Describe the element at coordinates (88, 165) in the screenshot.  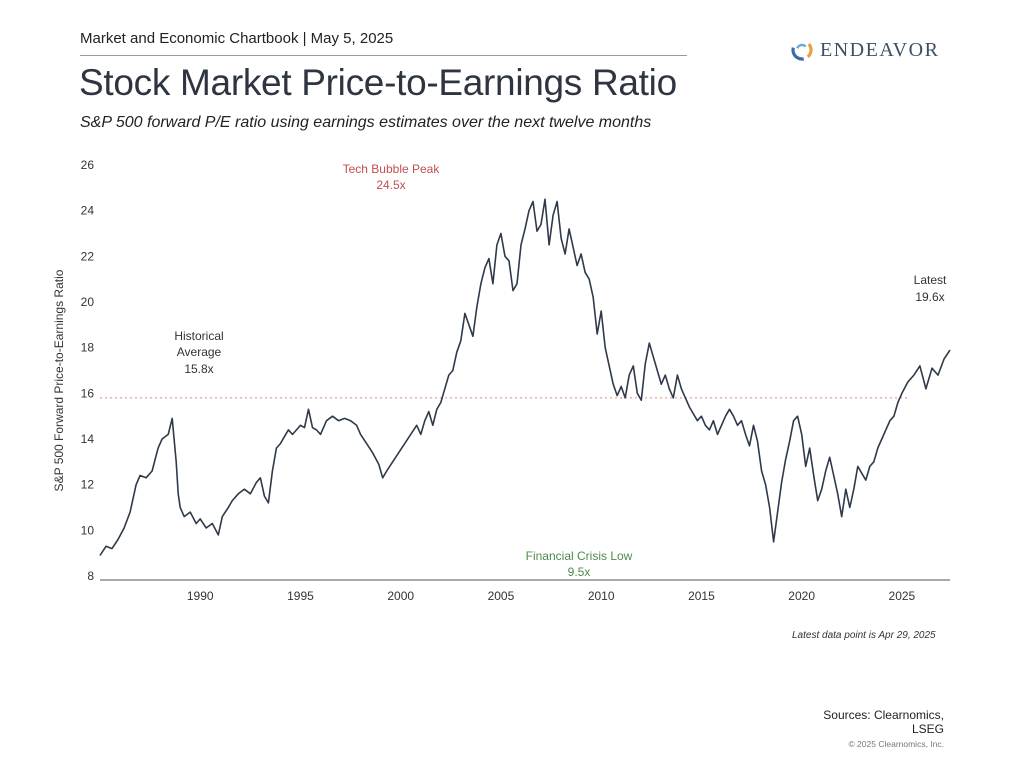
I see `y-tick-label: 26` at that location.